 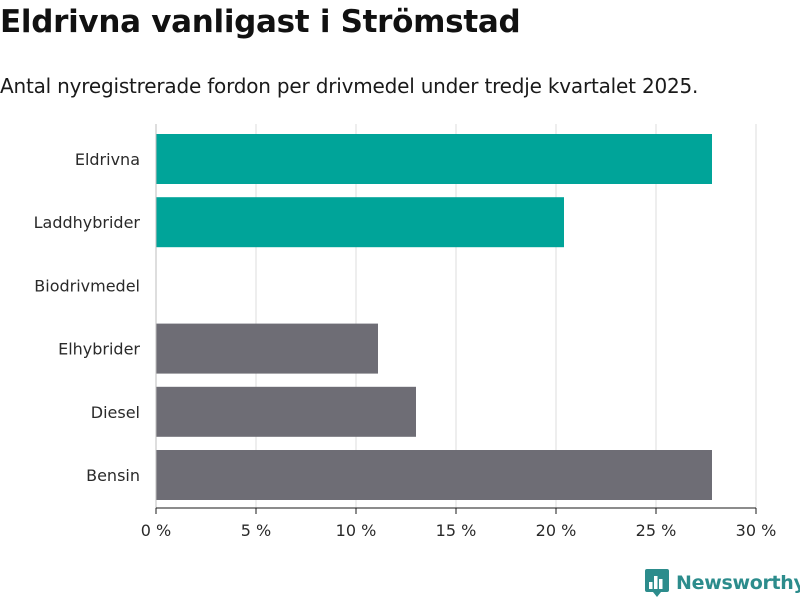 I want to click on x-tick-label: 15 %, so click(x=456, y=530).